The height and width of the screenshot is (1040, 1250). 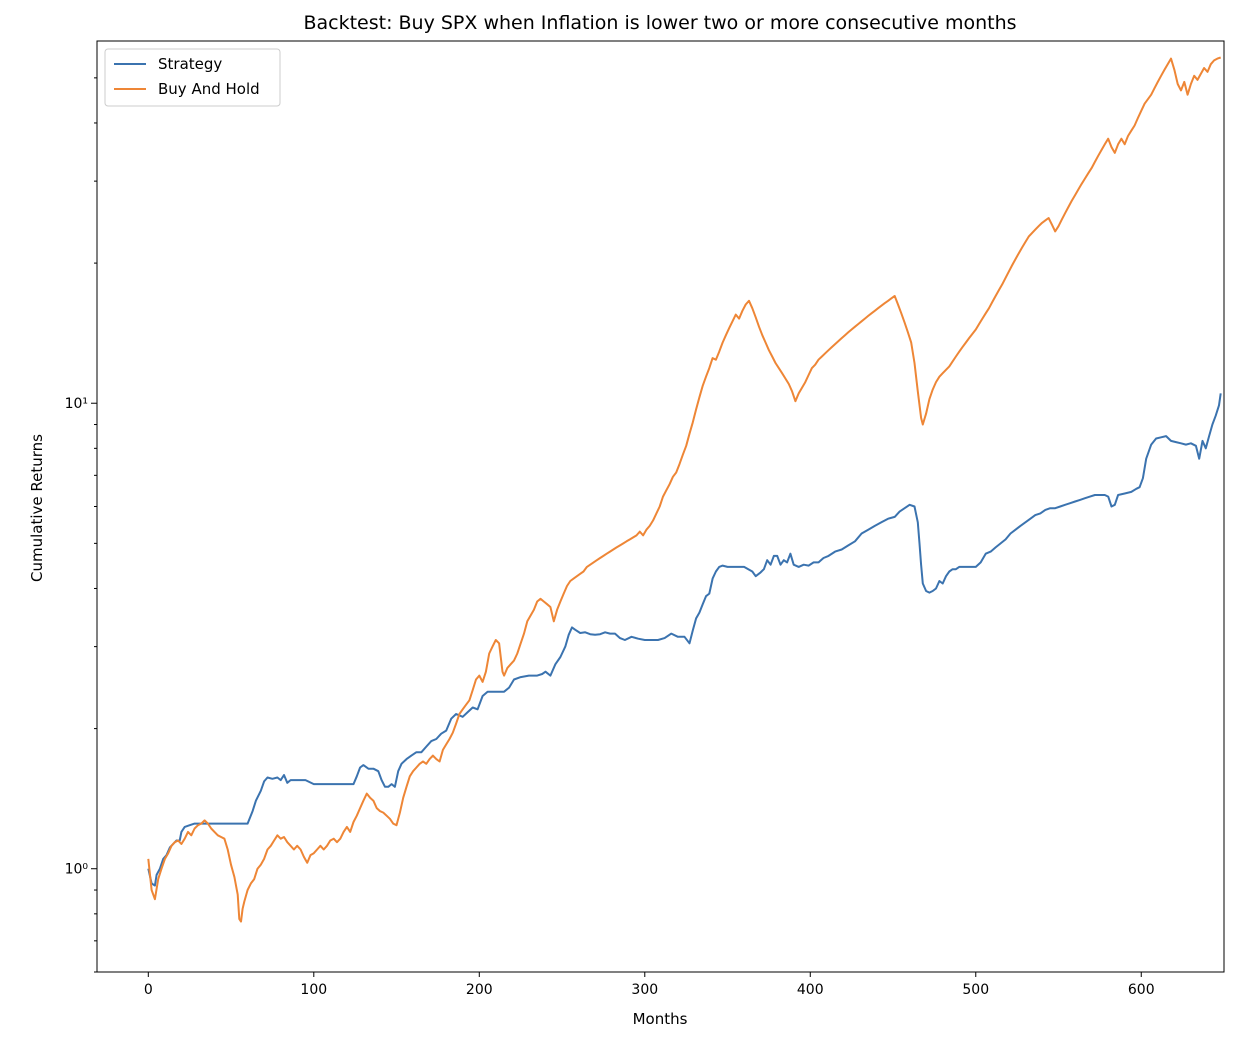 What do you see at coordinates (975, 990) in the screenshot?
I see `x-tick-label: 500` at bounding box center [975, 990].